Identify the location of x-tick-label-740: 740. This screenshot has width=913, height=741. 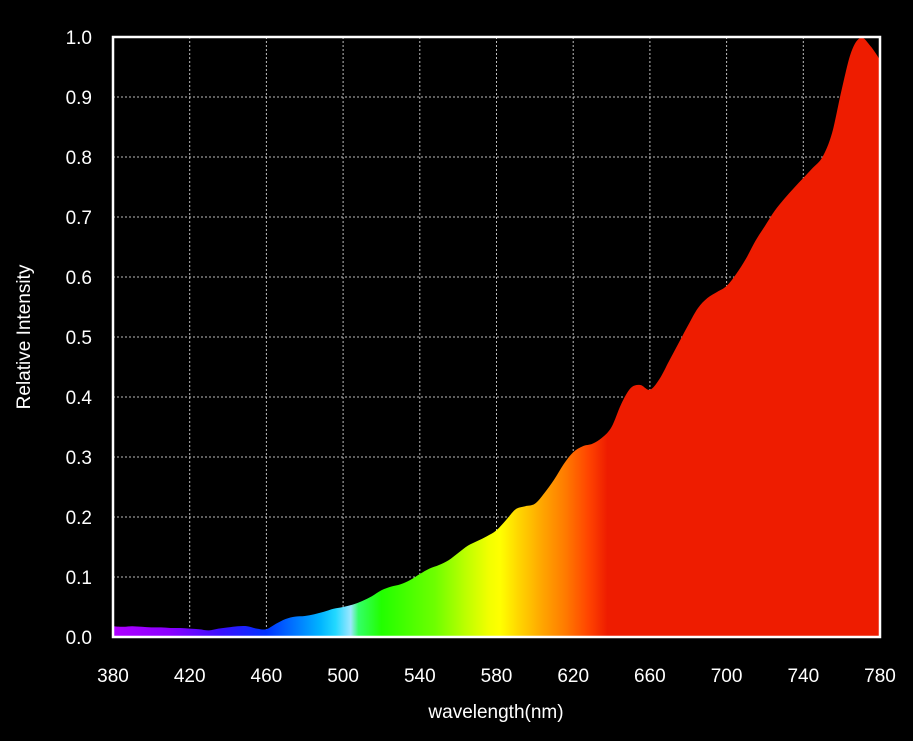
(803, 676).